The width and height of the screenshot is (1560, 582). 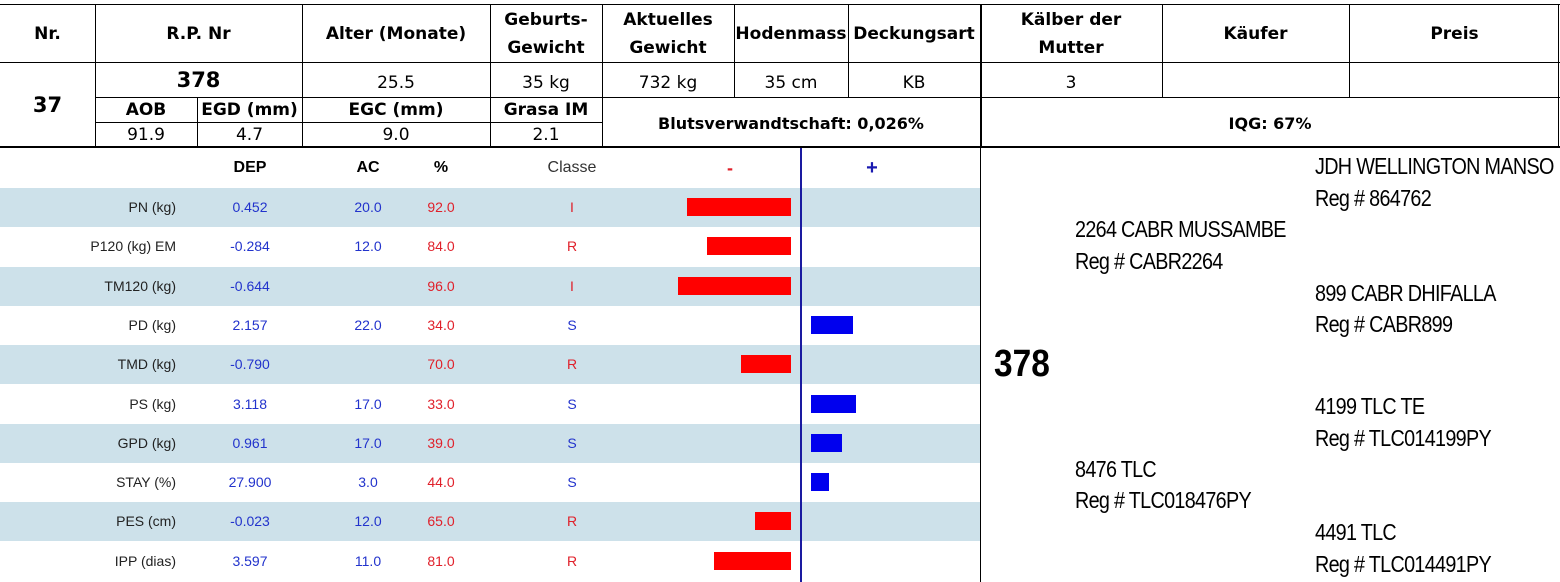 I want to click on preis-header: Preis, so click(x=1454, y=33).